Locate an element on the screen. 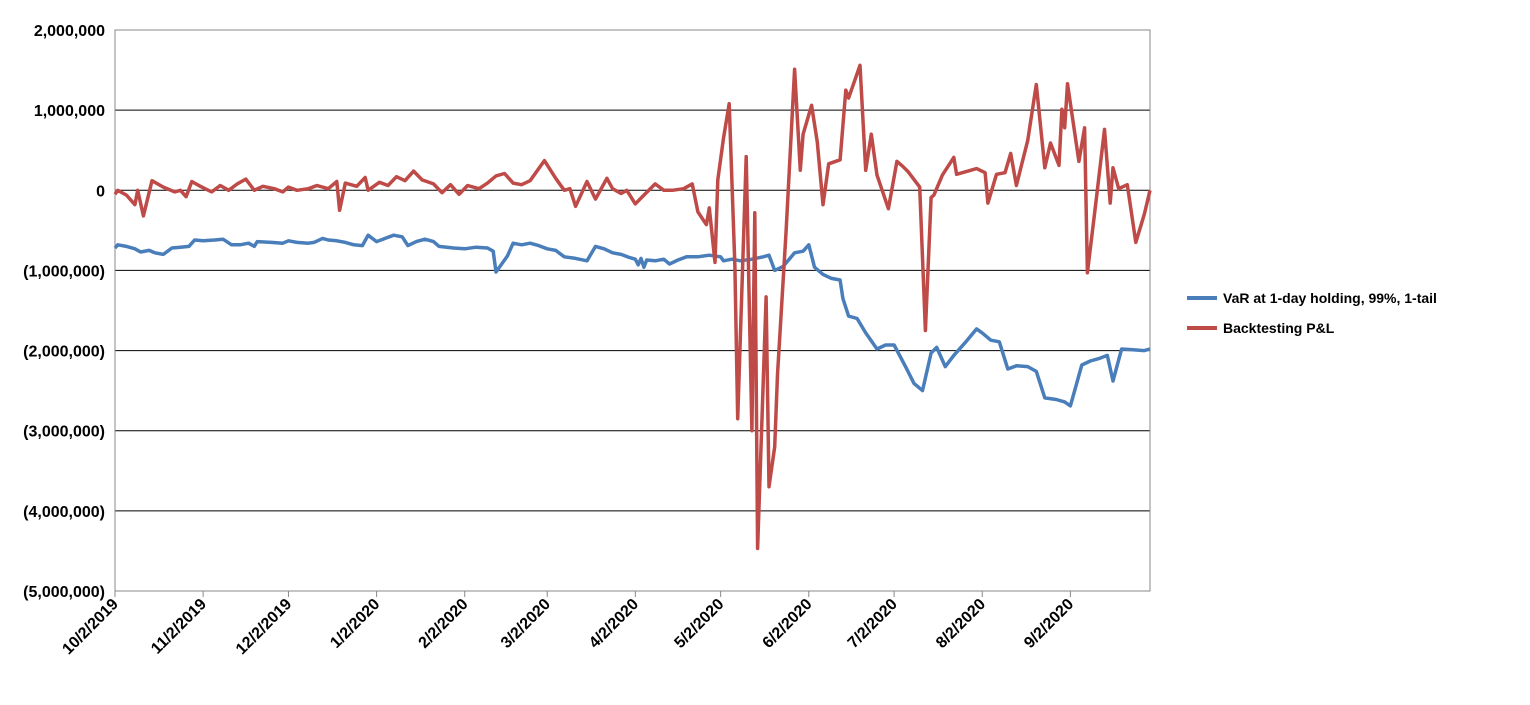 The image size is (1530, 705). y-tick-label: 0 is located at coordinates (100, 191).